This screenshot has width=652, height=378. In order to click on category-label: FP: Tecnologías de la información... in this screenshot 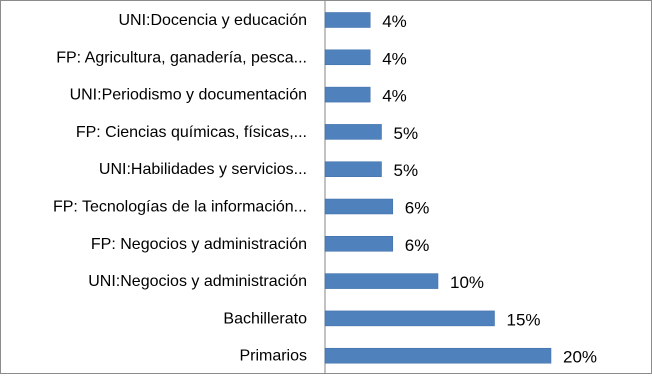, I will do `click(180, 207)`.